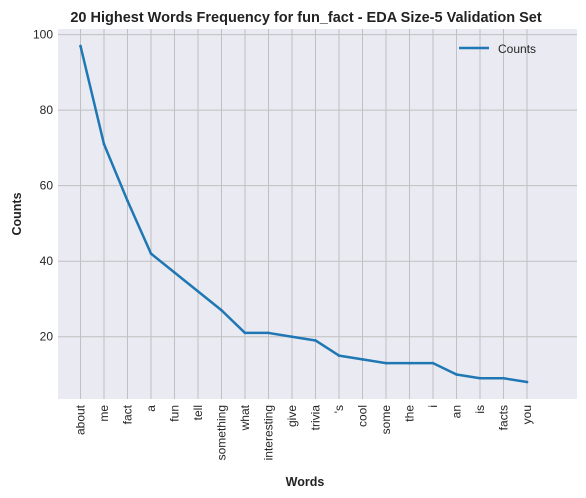 The image size is (586, 498). I want to click on x-tick-label: i, so click(433, 406).